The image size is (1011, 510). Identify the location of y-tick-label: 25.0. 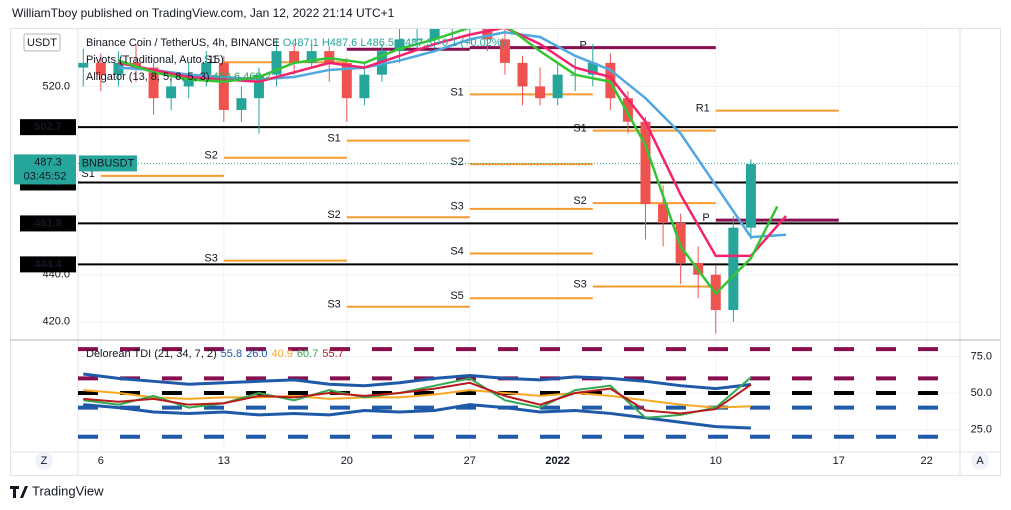
(981, 429).